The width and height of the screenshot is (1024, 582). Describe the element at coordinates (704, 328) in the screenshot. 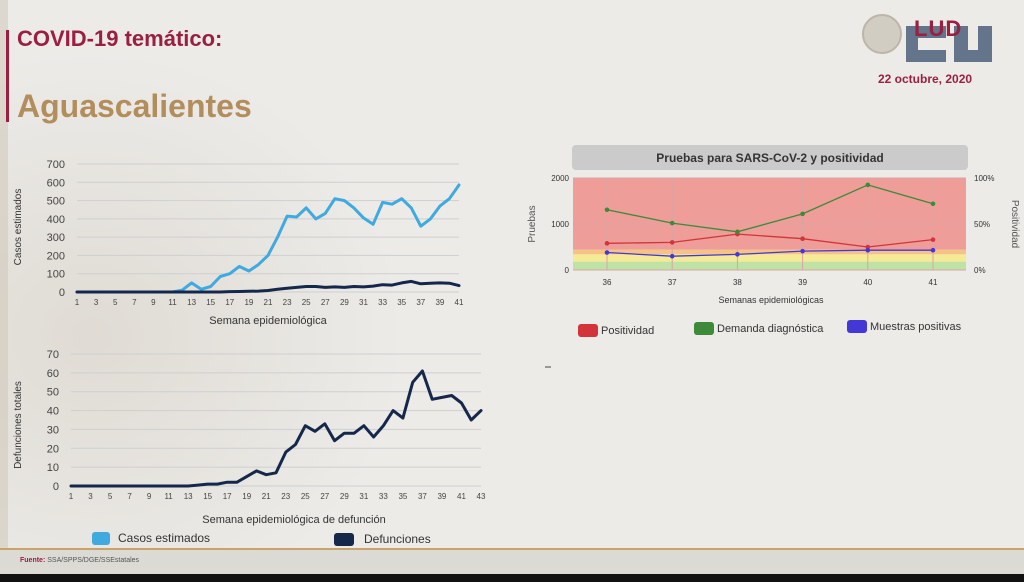

I see `legend-demand-swatch` at that location.